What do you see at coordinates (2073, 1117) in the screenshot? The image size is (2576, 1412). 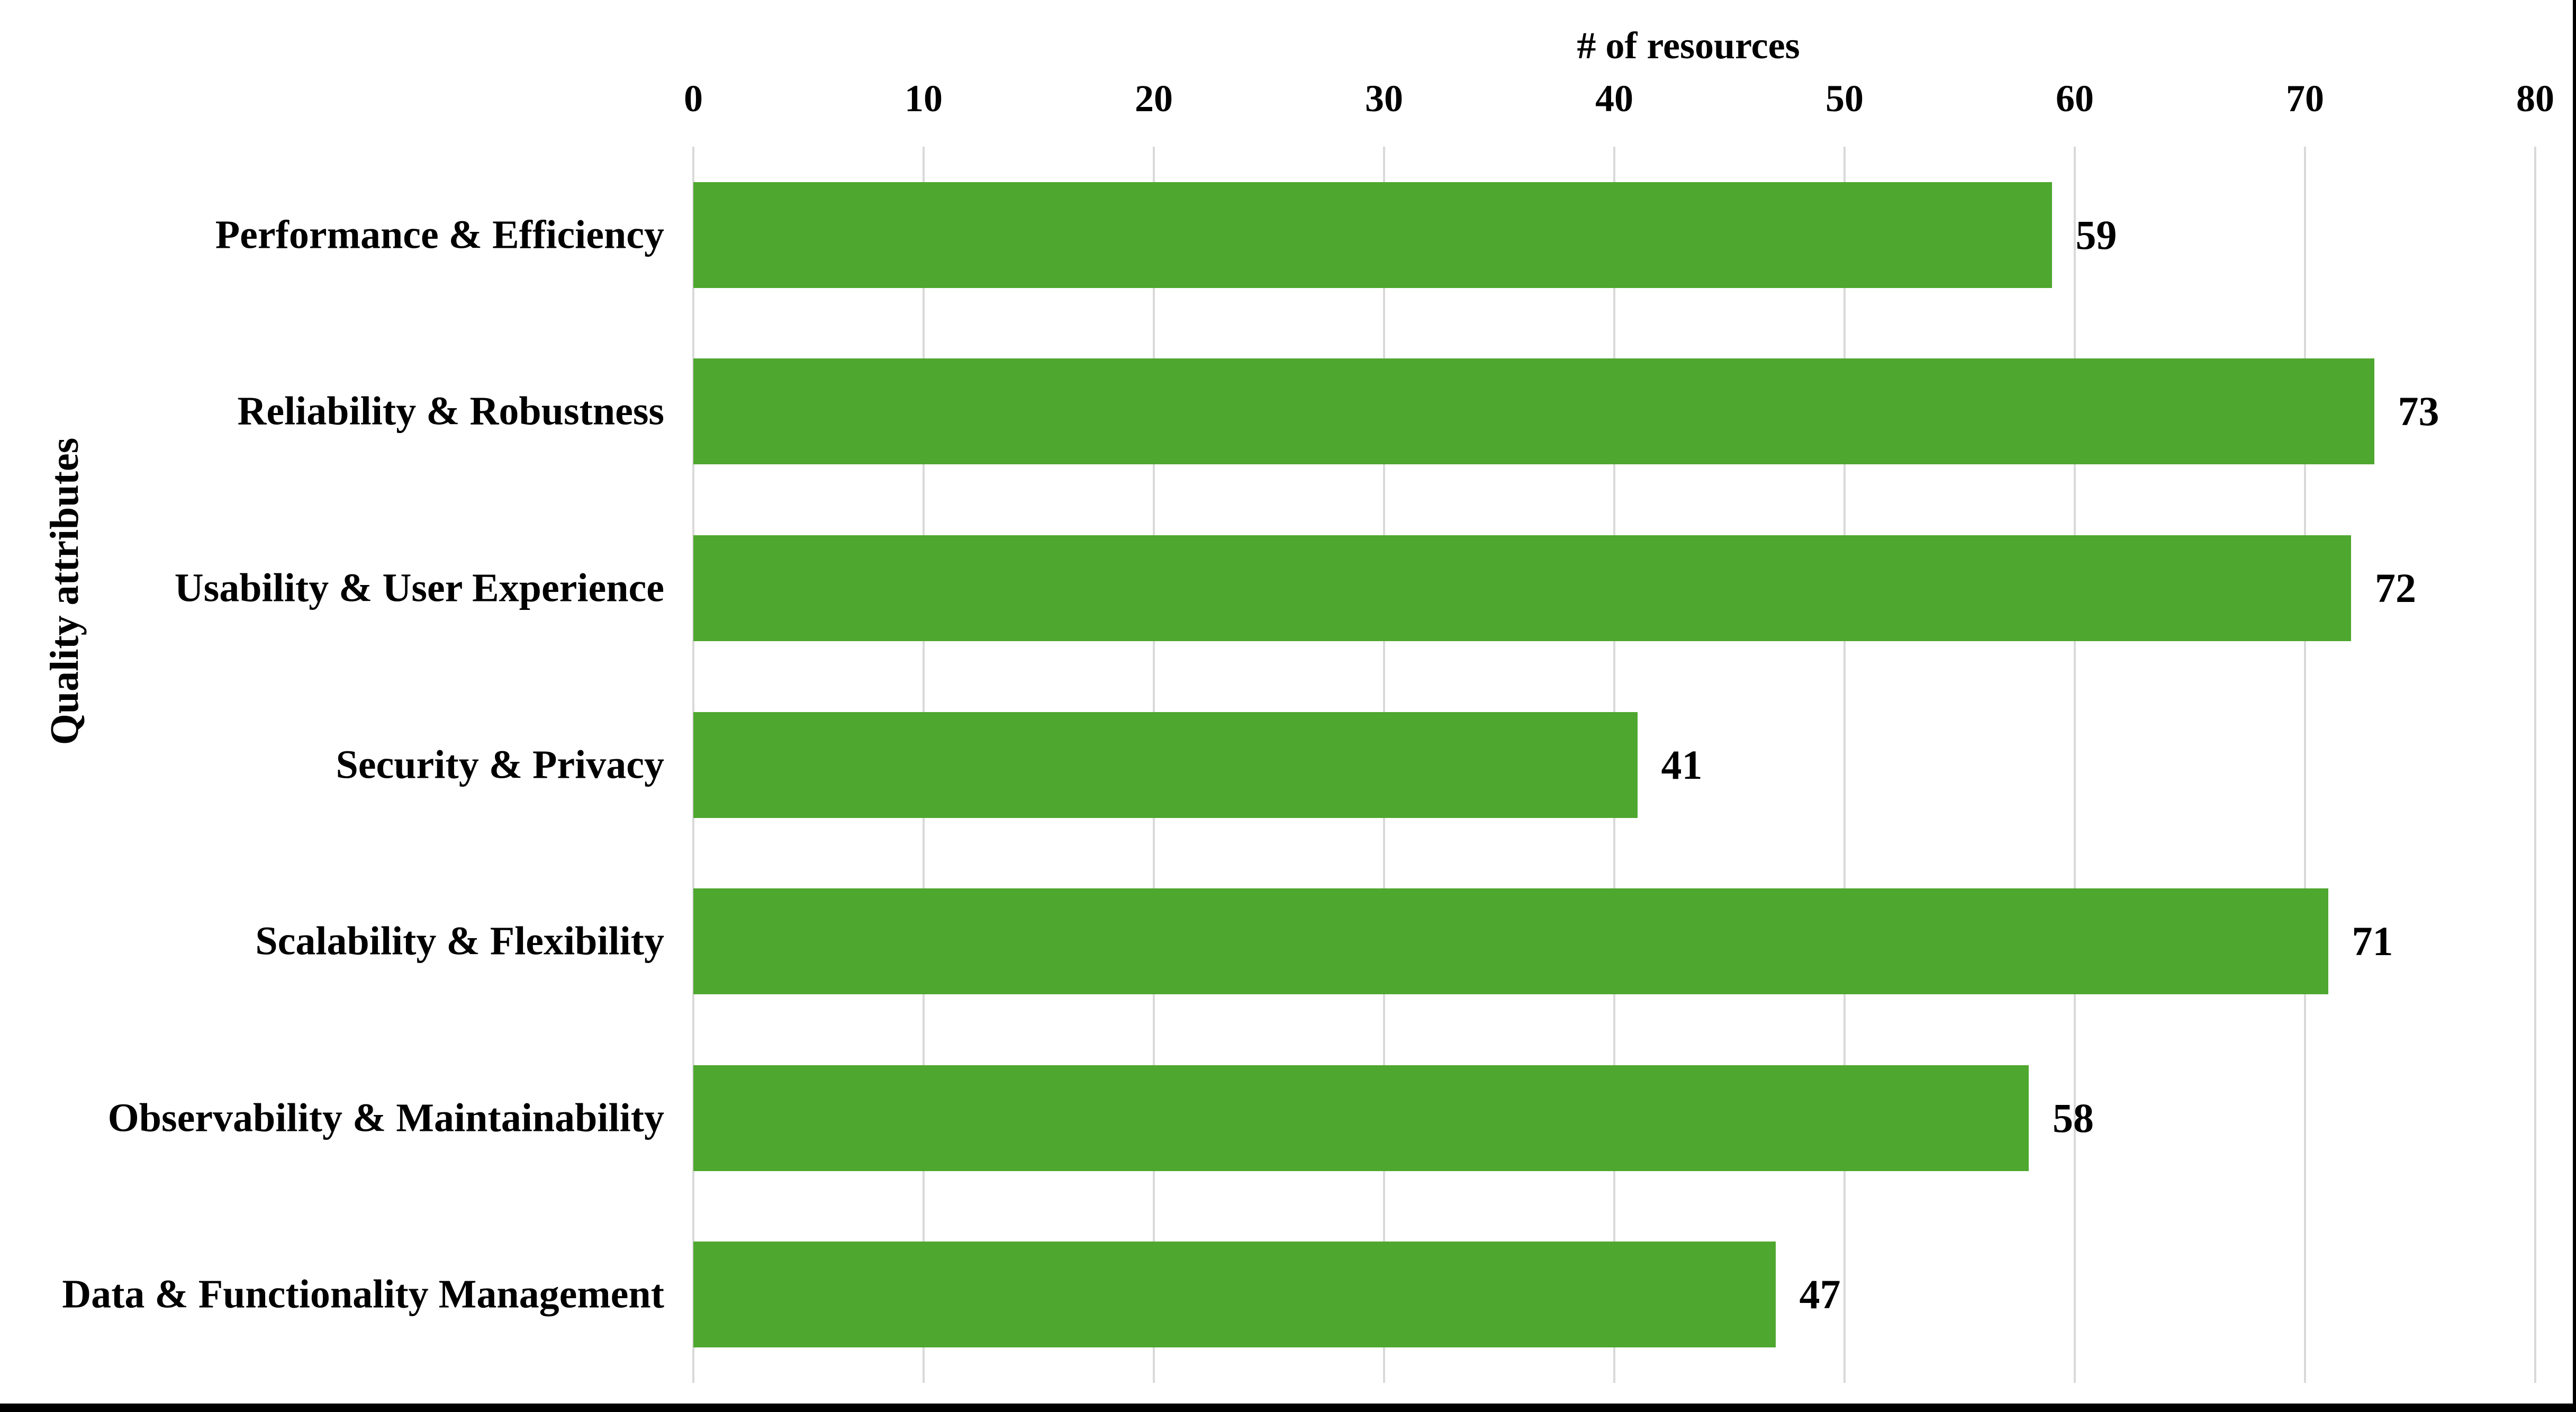 I see `data-label: 58` at bounding box center [2073, 1117].